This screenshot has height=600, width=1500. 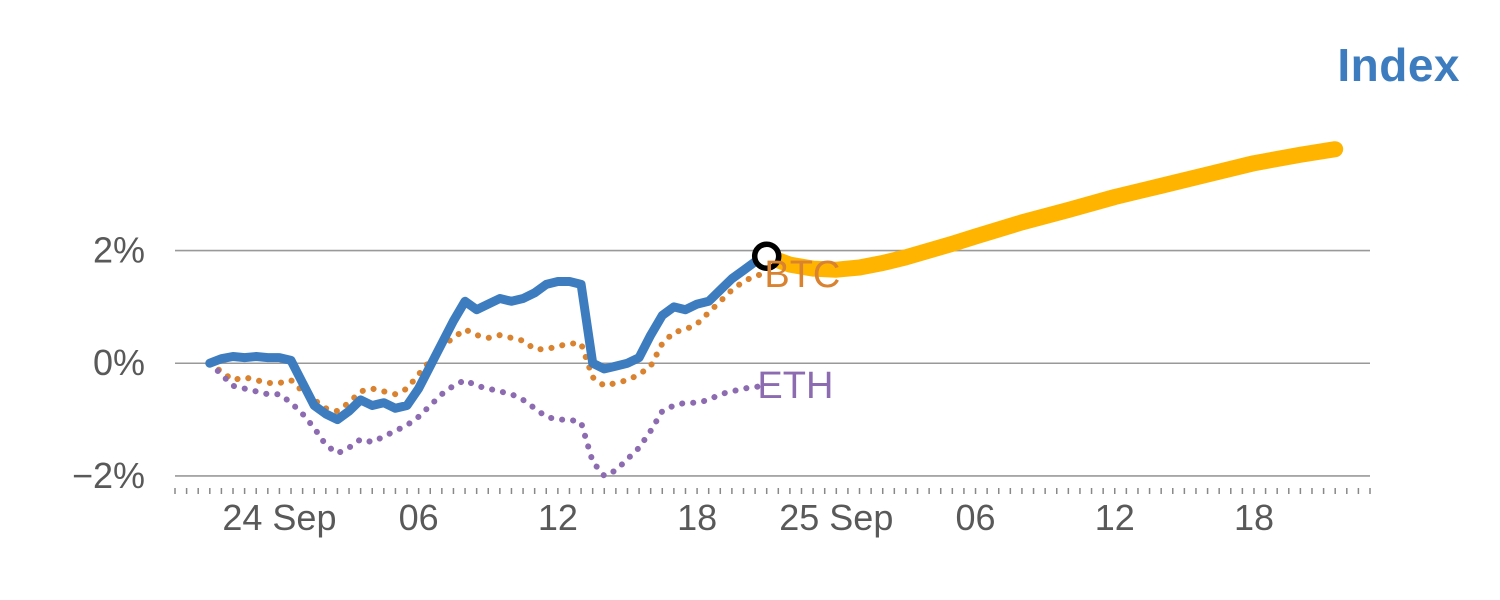 What do you see at coordinates (836, 517) in the screenshot?
I see `x-tick-label: 25 Sep` at bounding box center [836, 517].